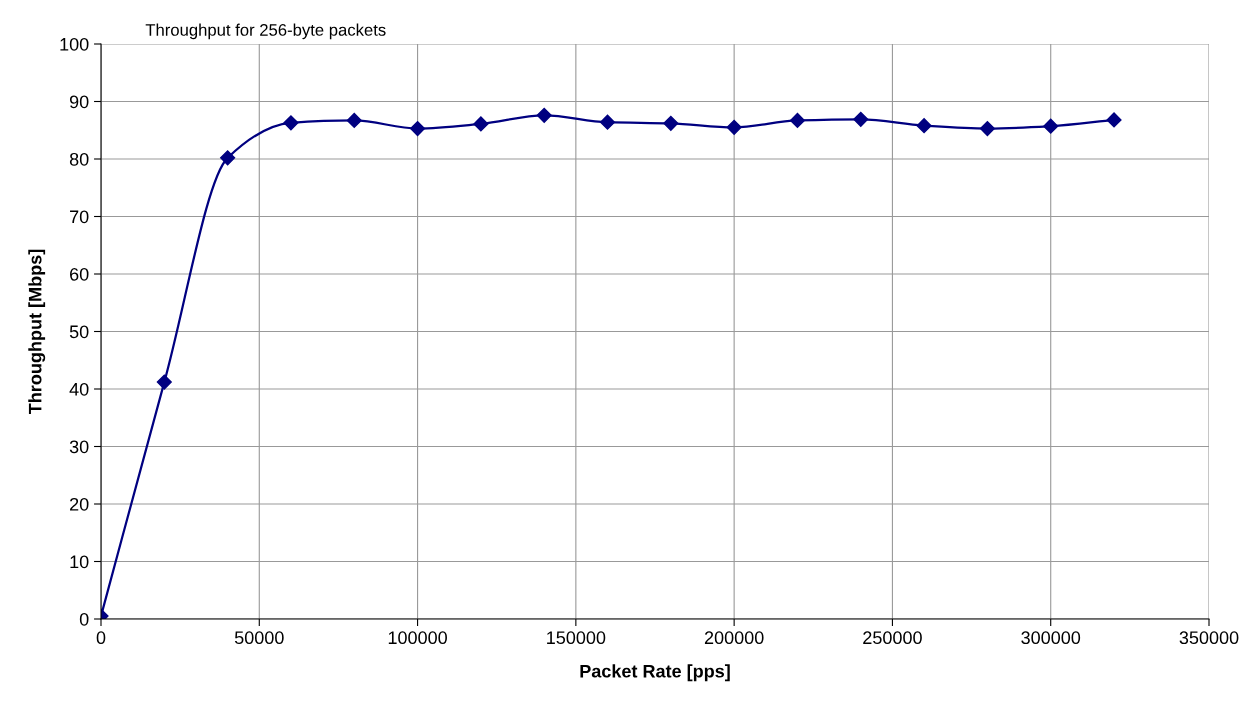 This screenshot has height=707, width=1258. Describe the element at coordinates (79, 504) in the screenshot. I see `y-tick-label: 20` at that location.